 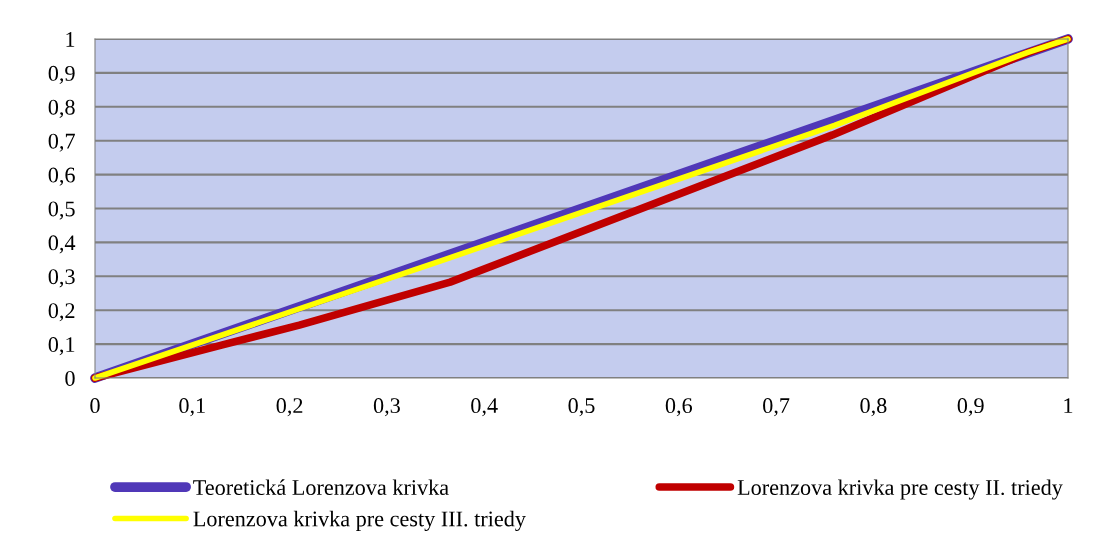 What do you see at coordinates (289, 407) in the screenshot?
I see `x-tick-label: 0,2` at bounding box center [289, 407].